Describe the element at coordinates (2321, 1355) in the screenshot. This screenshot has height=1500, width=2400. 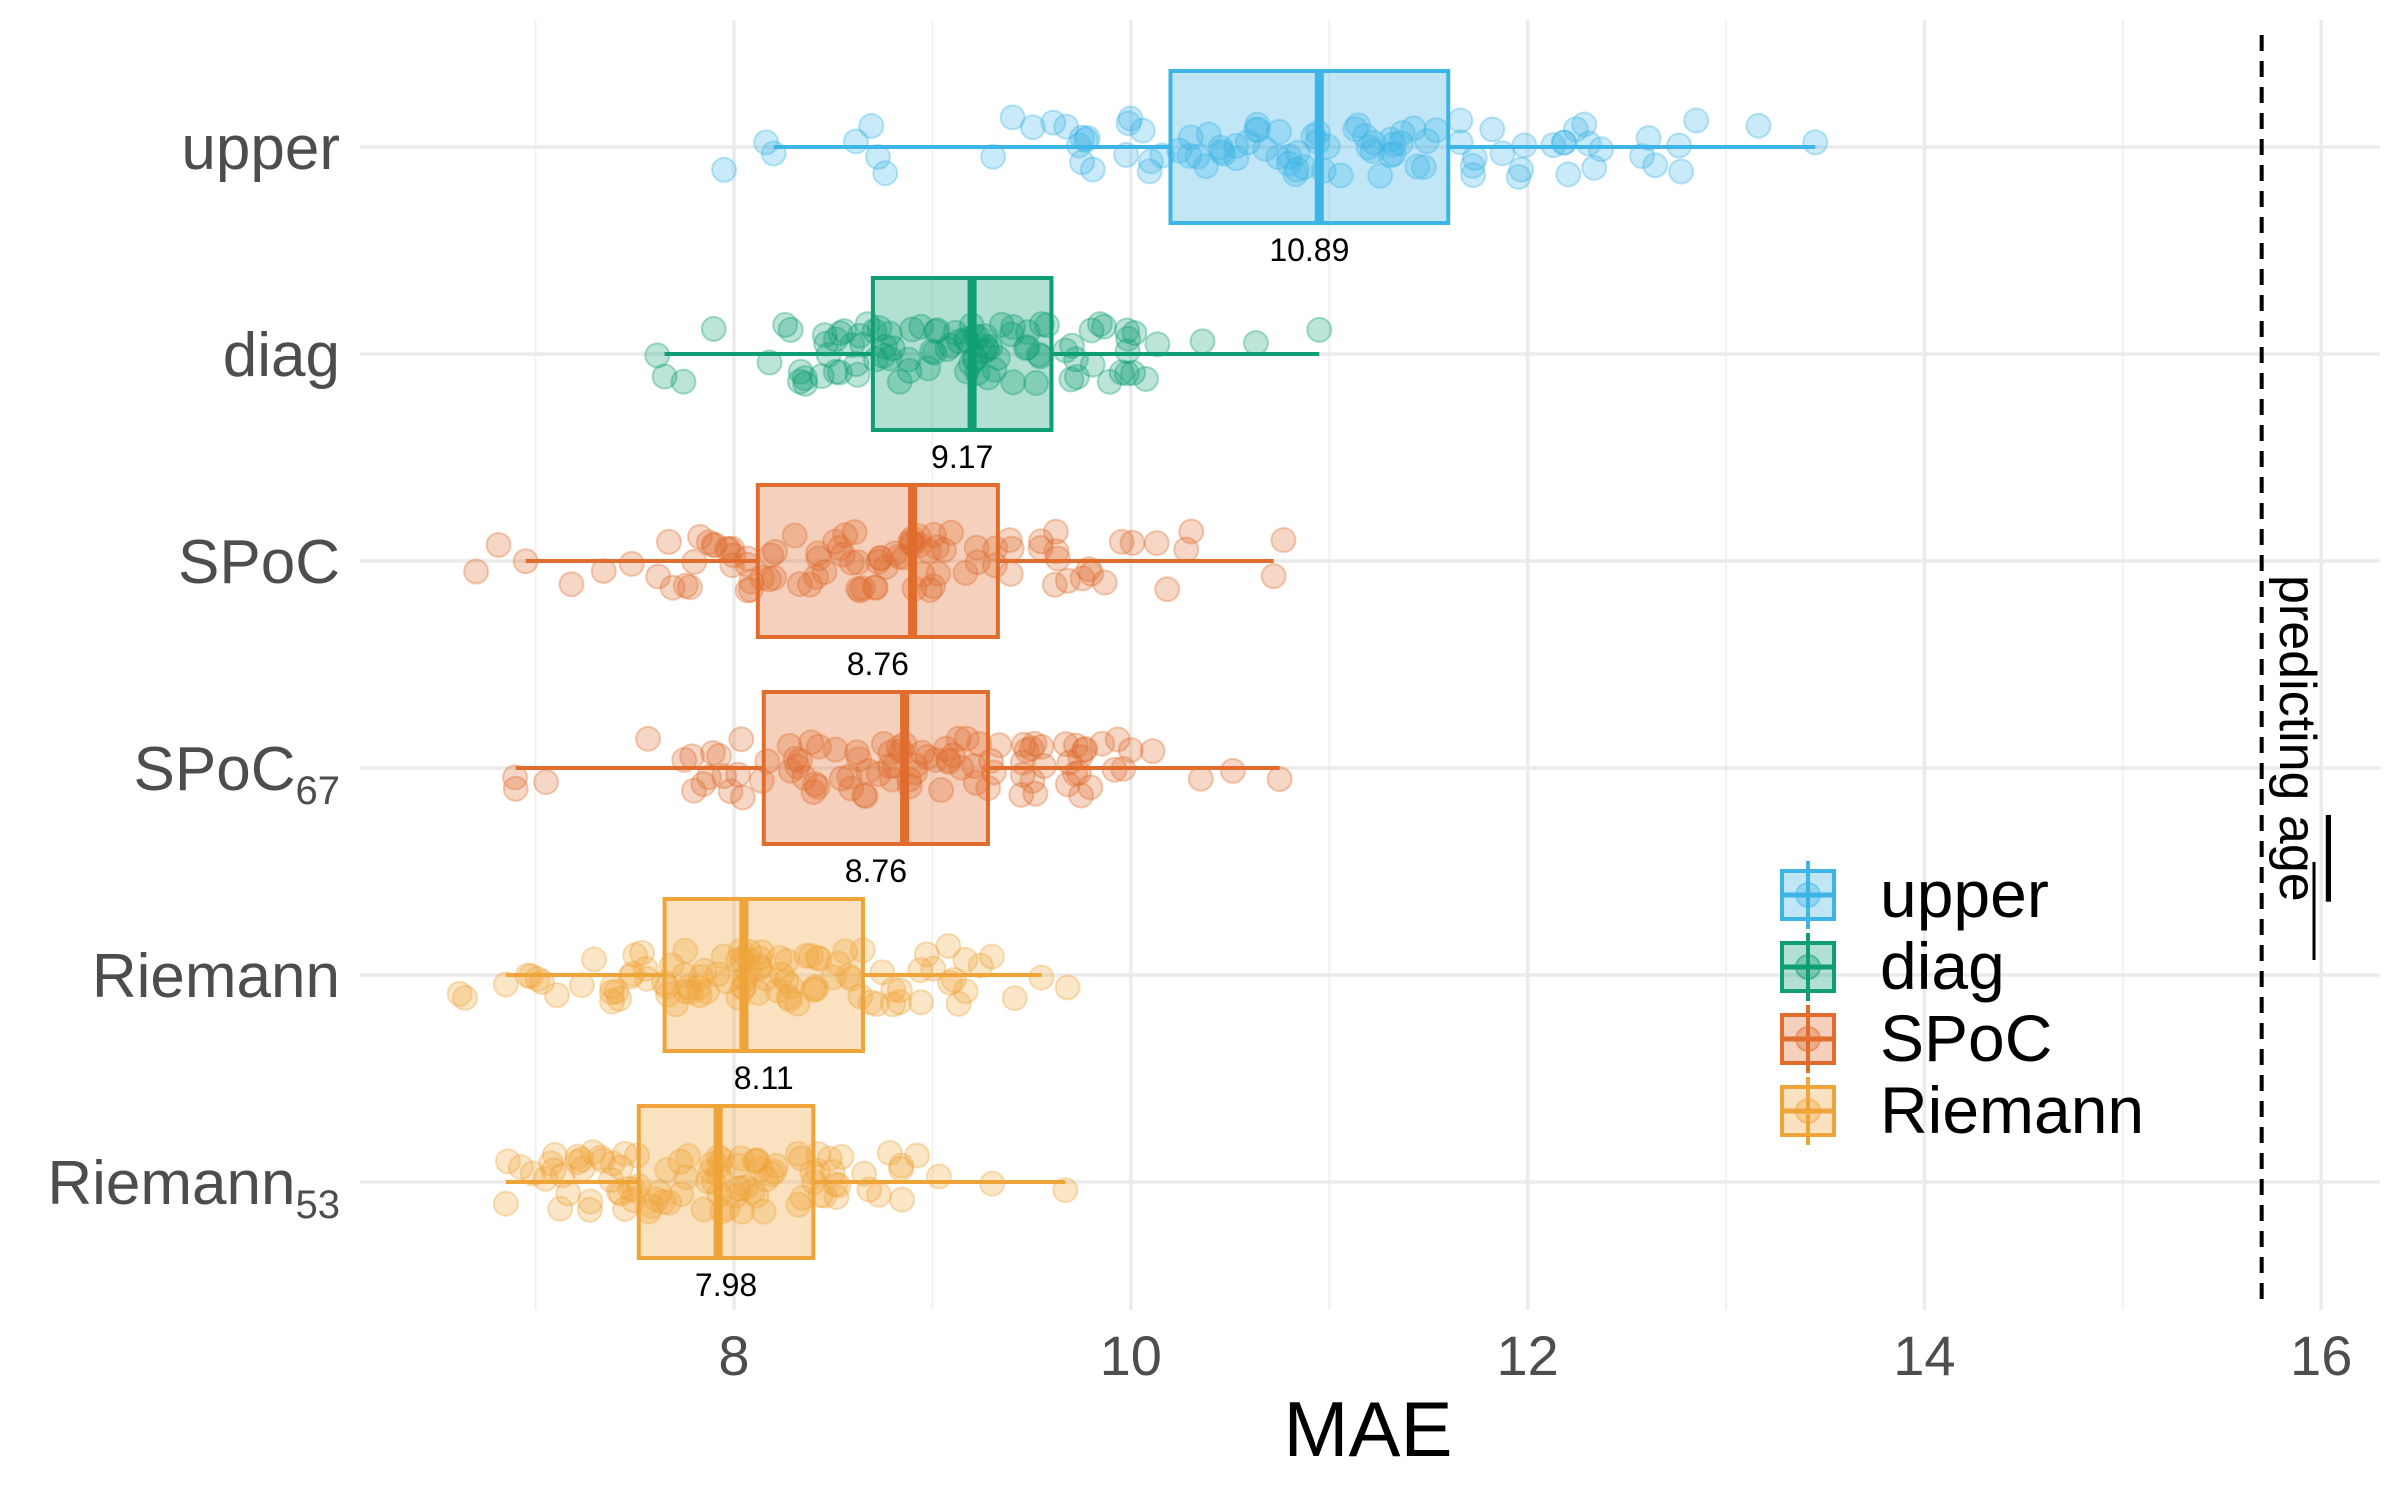
I see `x-tick-label: 16` at that location.